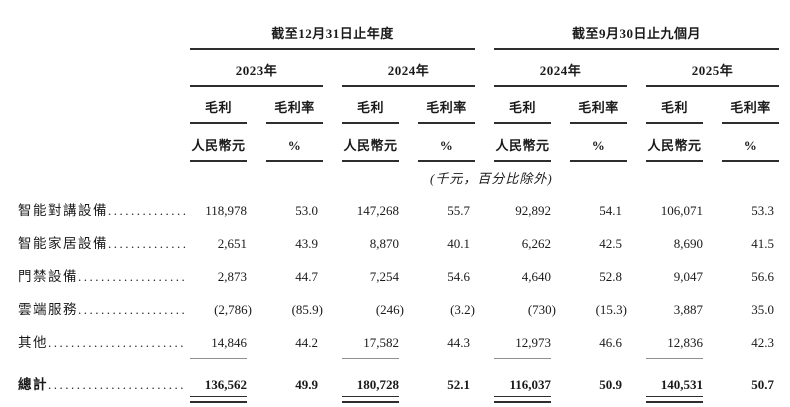 Image resolution: width=790 pixels, height=407 pixels. I want to click on cell-value: 14,846, so click(218, 342).